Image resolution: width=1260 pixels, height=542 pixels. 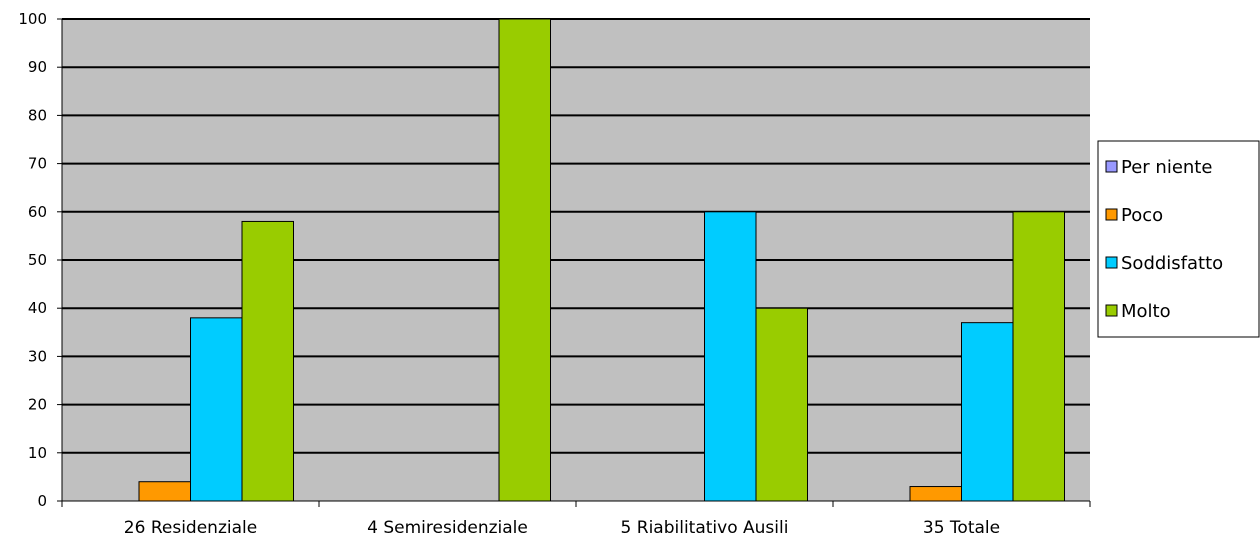 What do you see at coordinates (705, 528) in the screenshot?
I see `x-category-label: 5 Riabilitativo Ausili` at bounding box center [705, 528].